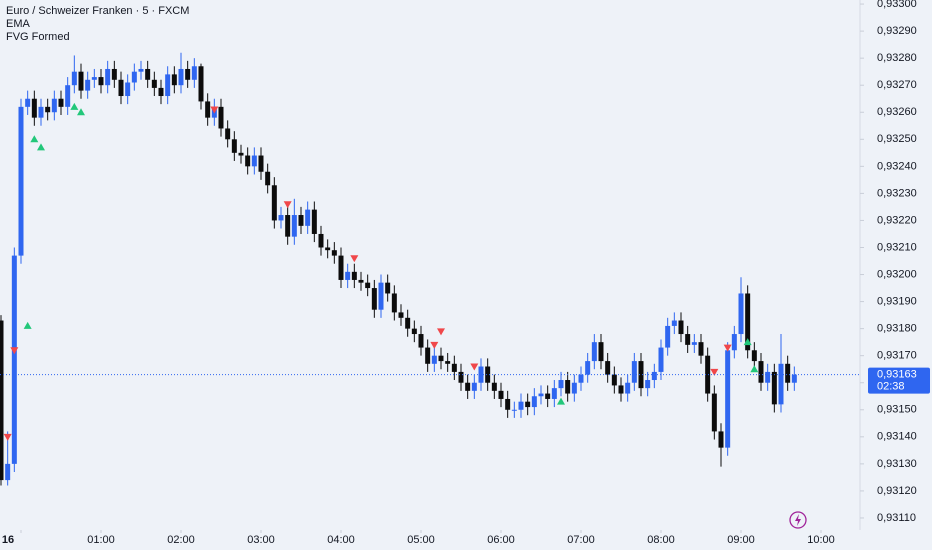 The width and height of the screenshot is (932, 550). I want to click on y-tick-label: 0,93110, so click(896, 518).